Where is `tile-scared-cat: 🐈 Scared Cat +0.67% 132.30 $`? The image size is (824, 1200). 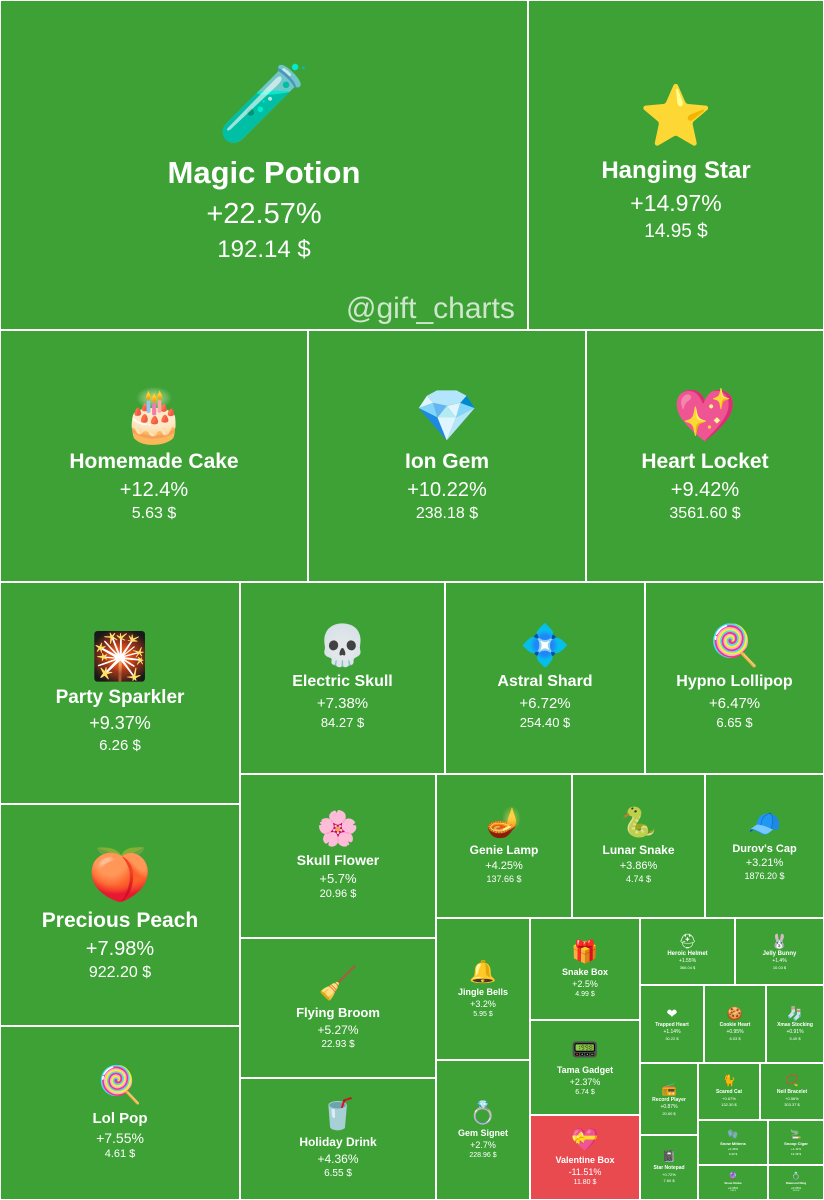 tile-scared-cat: 🐈 Scared Cat +0.67% 132.30 $ is located at coordinates (729, 1091).